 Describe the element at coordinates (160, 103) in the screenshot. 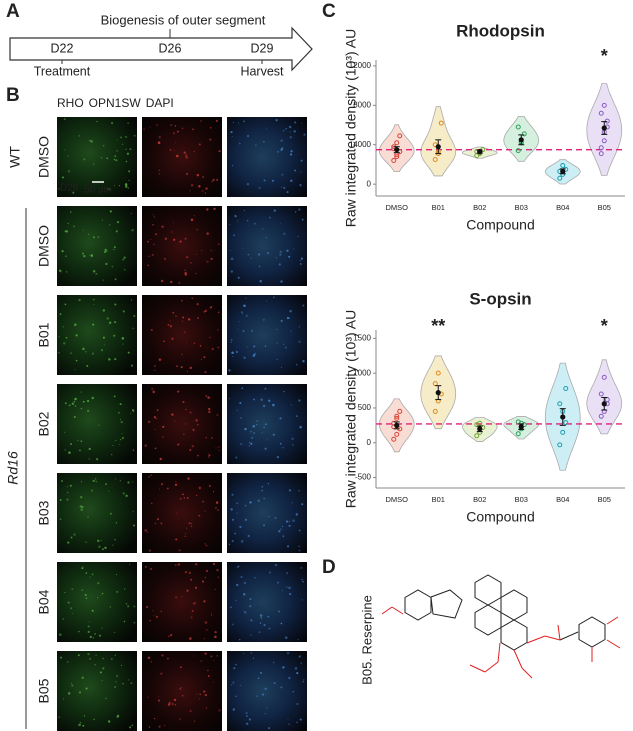

I see `channel-label: DAPI` at that location.